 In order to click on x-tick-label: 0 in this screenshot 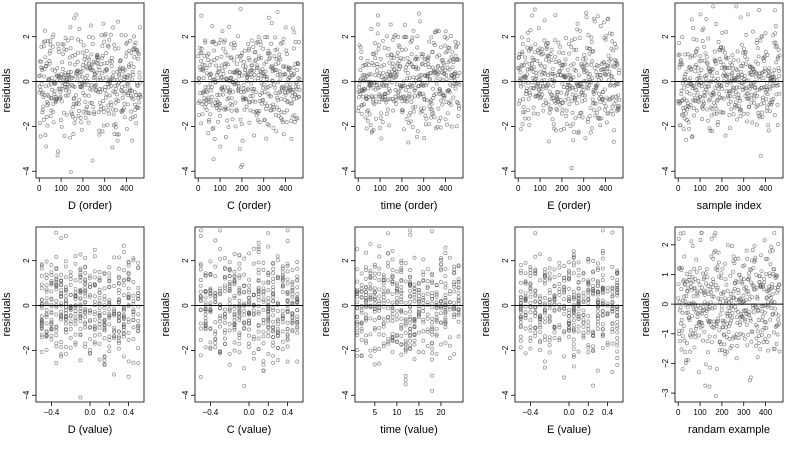, I will do `click(518, 188)`.